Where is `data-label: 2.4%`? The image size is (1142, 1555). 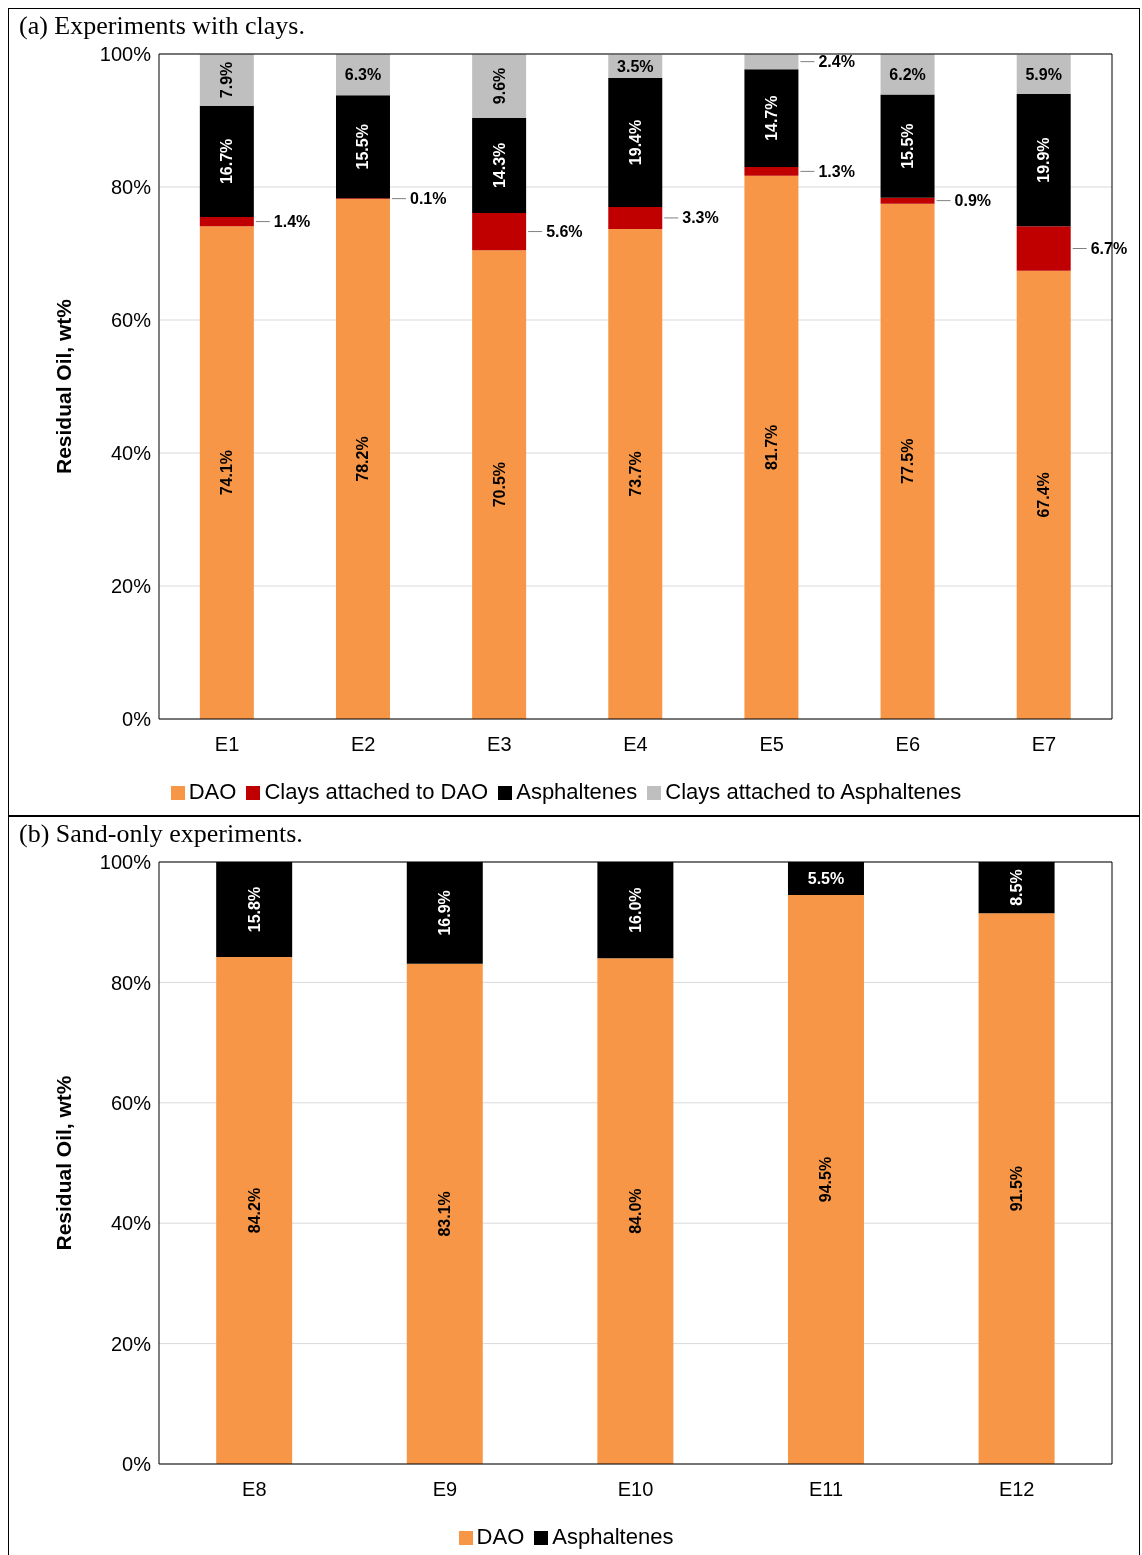 data-label: 2.4% is located at coordinates (836, 62).